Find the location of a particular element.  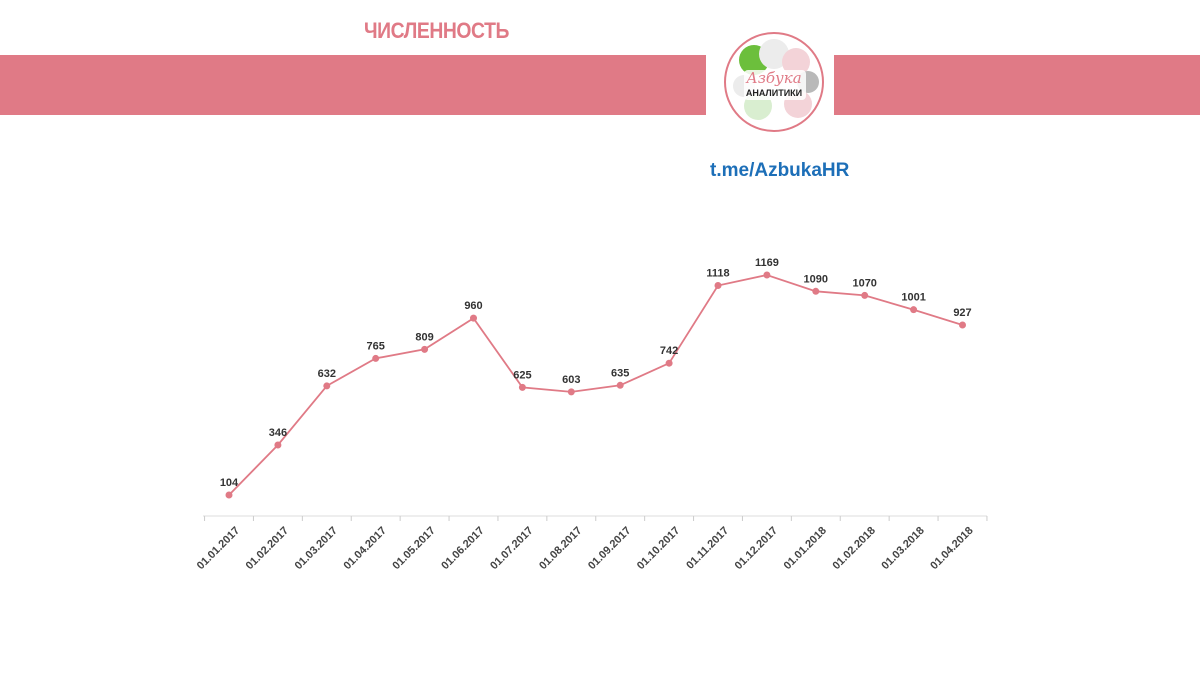

data-label: 346 is located at coordinates (278, 433).